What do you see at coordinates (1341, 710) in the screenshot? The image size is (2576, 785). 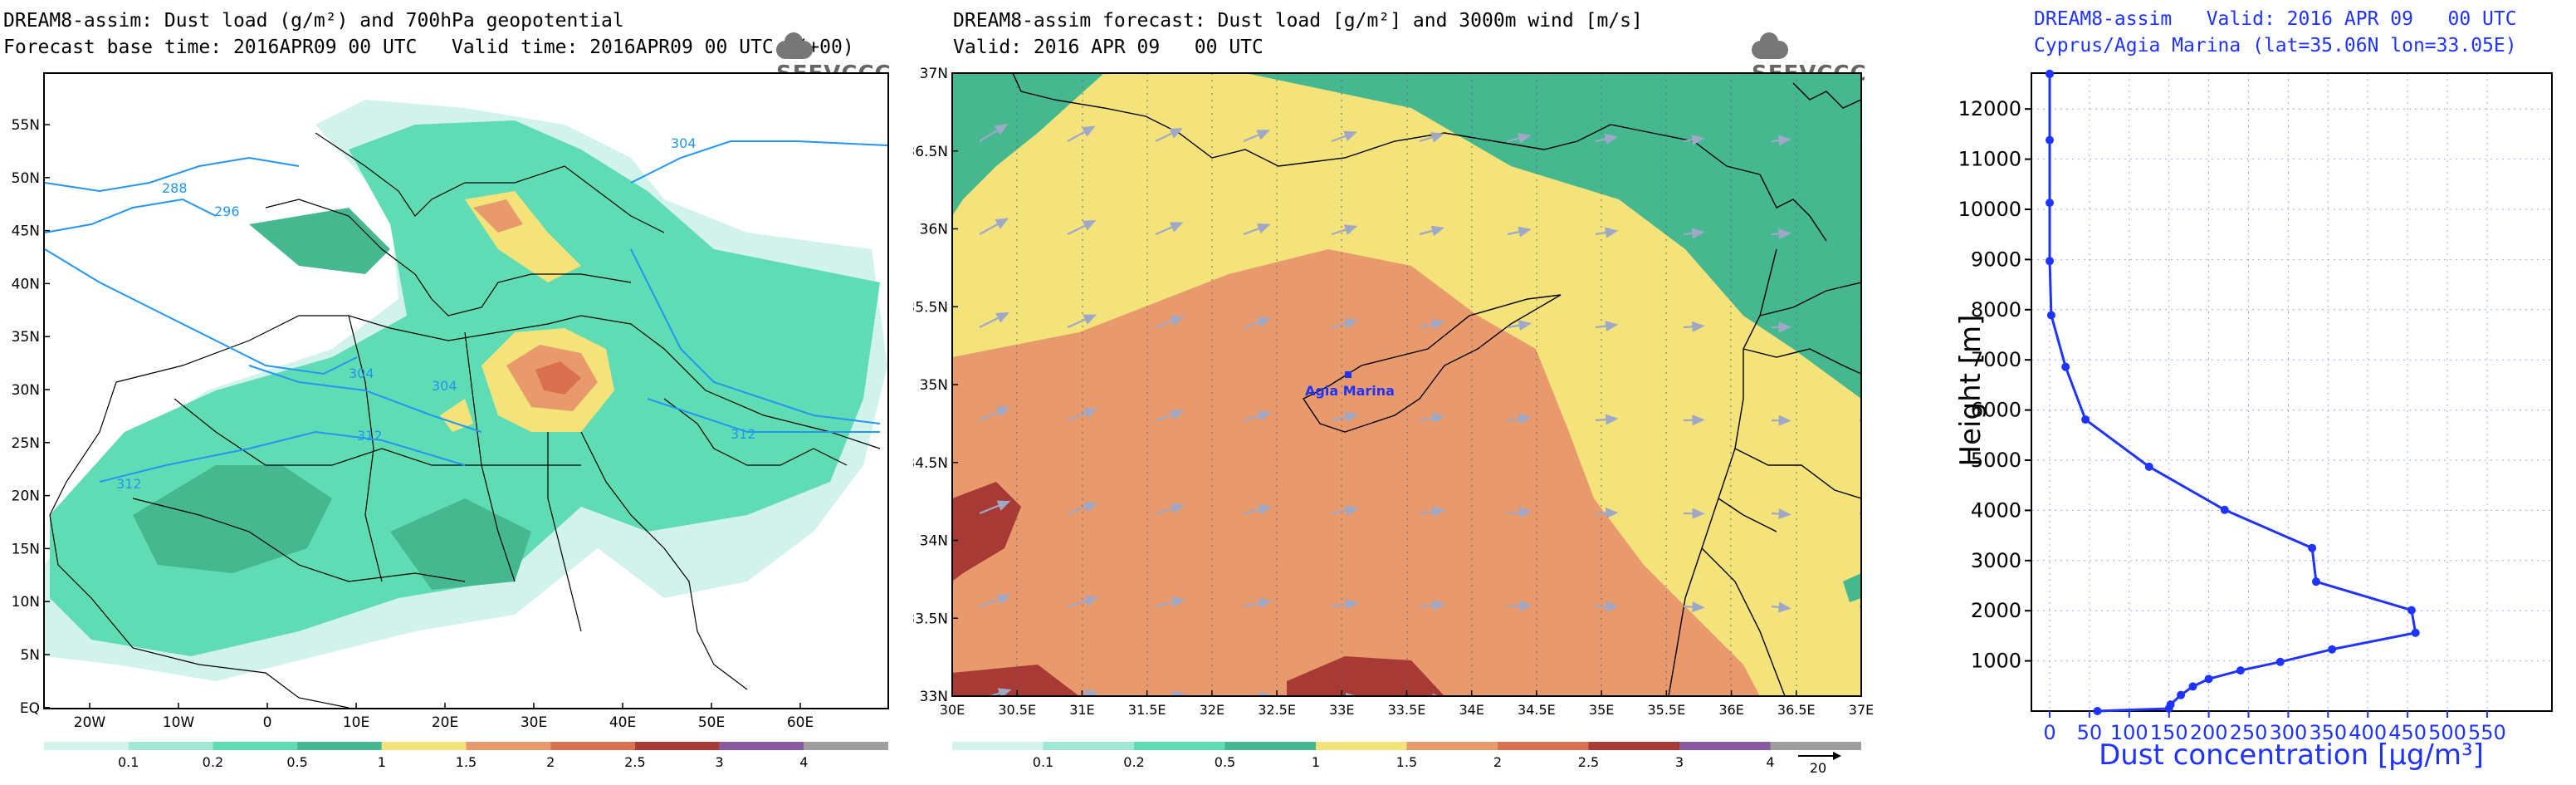 I see `lon-tick-label: 33E` at bounding box center [1341, 710].